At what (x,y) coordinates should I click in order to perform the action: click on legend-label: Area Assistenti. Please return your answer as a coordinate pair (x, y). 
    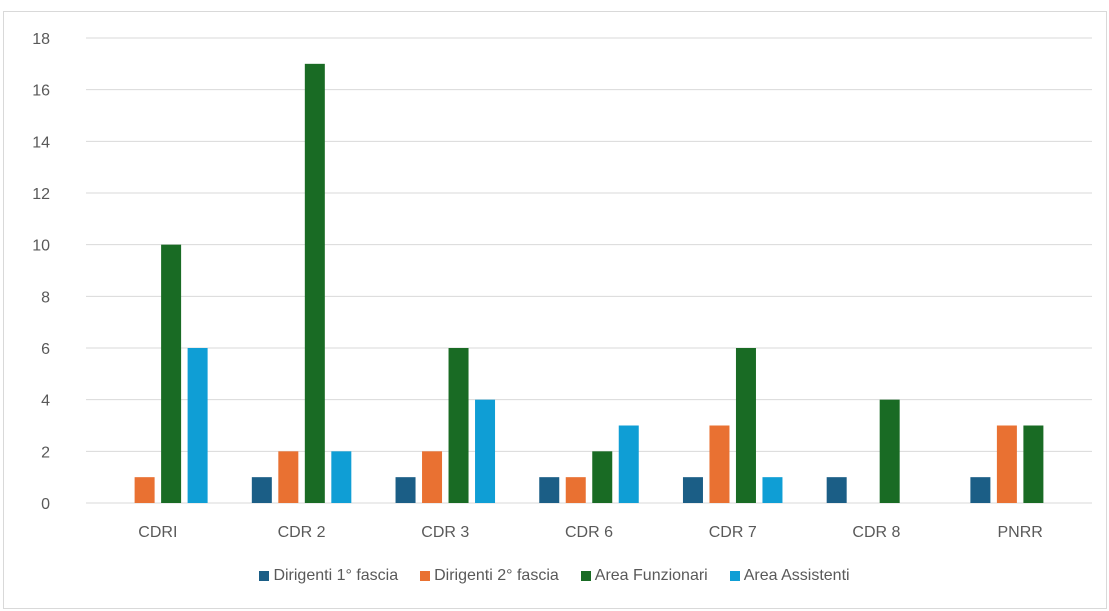
    Looking at the image, I should click on (796, 575).